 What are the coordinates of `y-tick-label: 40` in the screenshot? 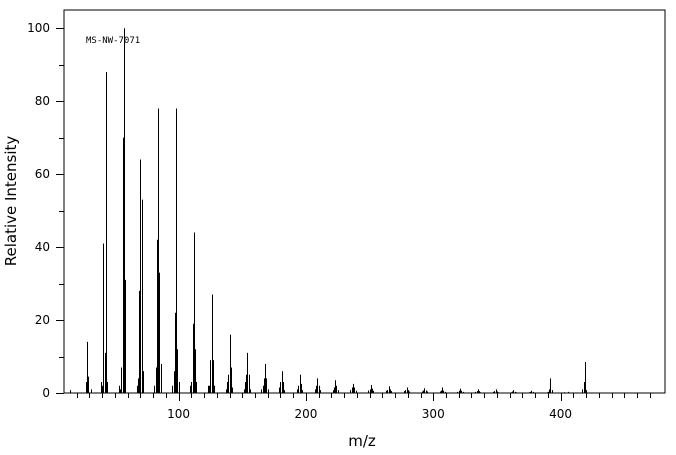 It's located at (42, 247).